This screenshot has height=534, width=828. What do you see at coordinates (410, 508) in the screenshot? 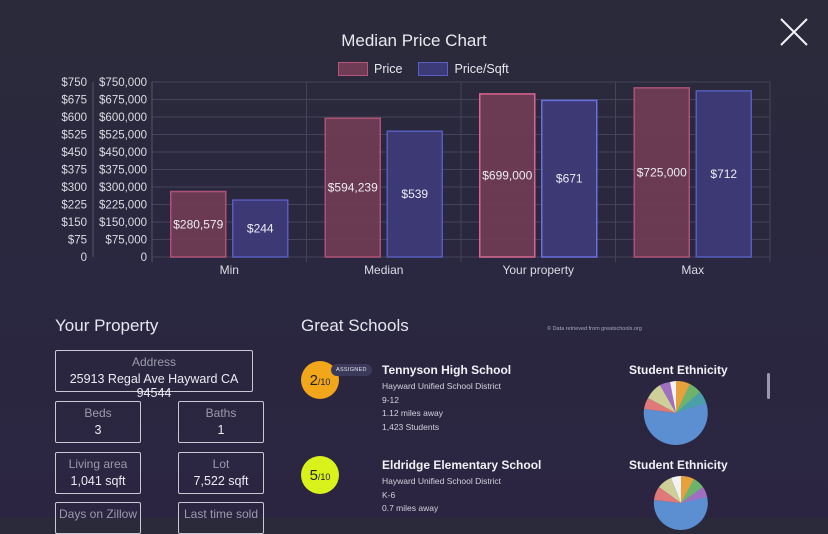
I see `school-distance: 0.7 miles away` at bounding box center [410, 508].